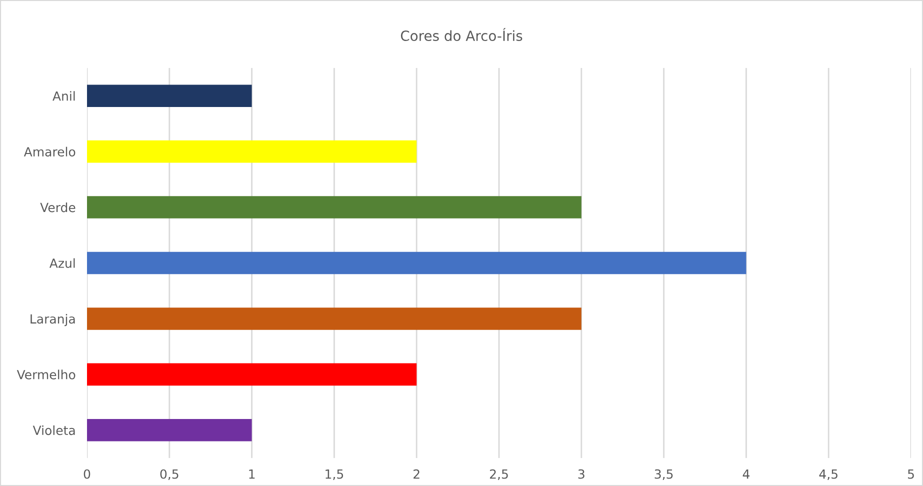  Describe the element at coordinates (50, 151) in the screenshot. I see `y-tick-label: Amarelo` at that location.